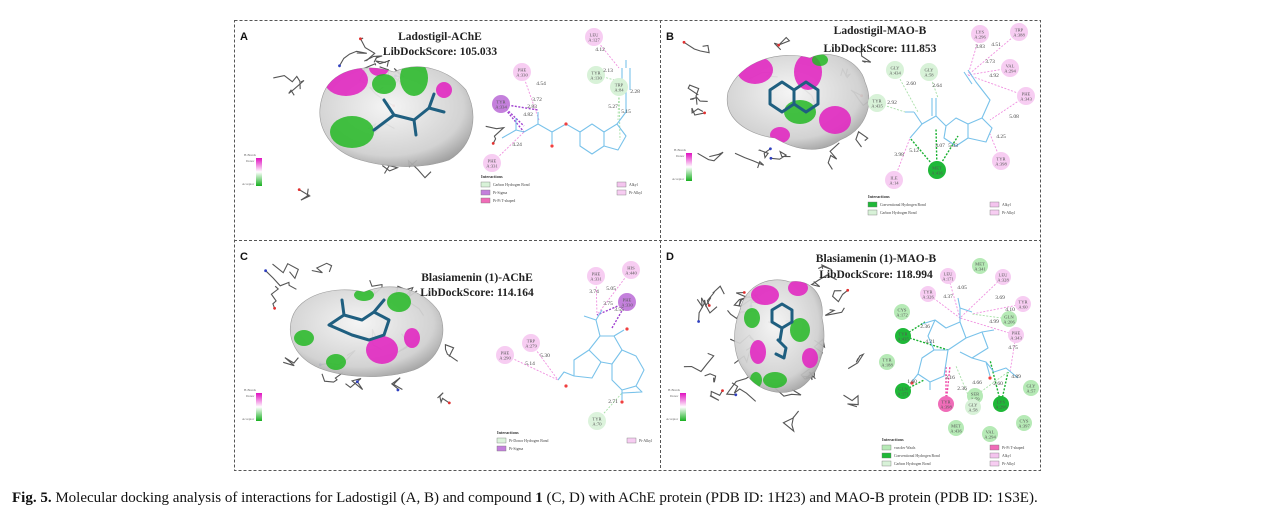 This screenshot has width=1267, height=528. What do you see at coordinates (980, 47) in the screenshot?
I see `distance-label: 3.83` at bounding box center [980, 47].